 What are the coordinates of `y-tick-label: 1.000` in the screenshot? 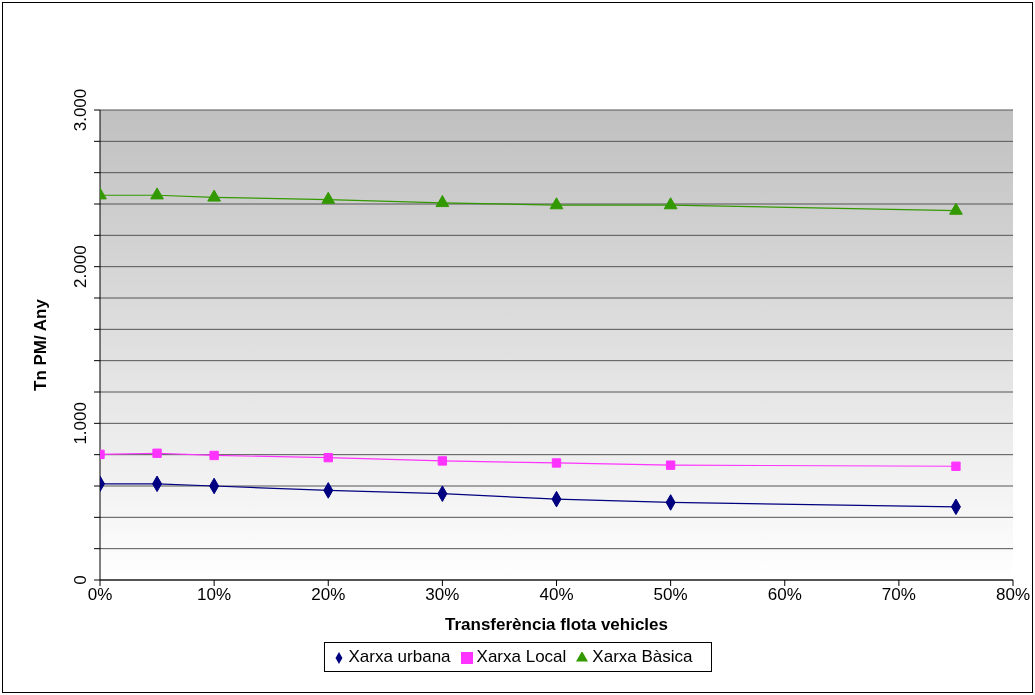 It's located at (80, 423).